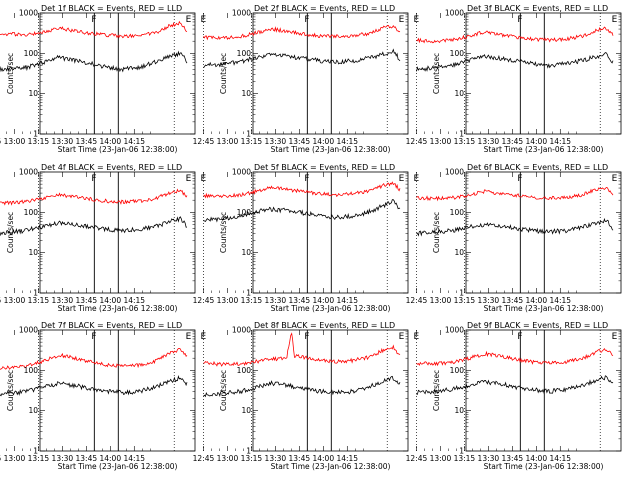 Image resolution: width=640 pixels, height=480 pixels. I want to click on panel-title: Det 2f BLACK = Events, RED = LLD, so click(324, 8).